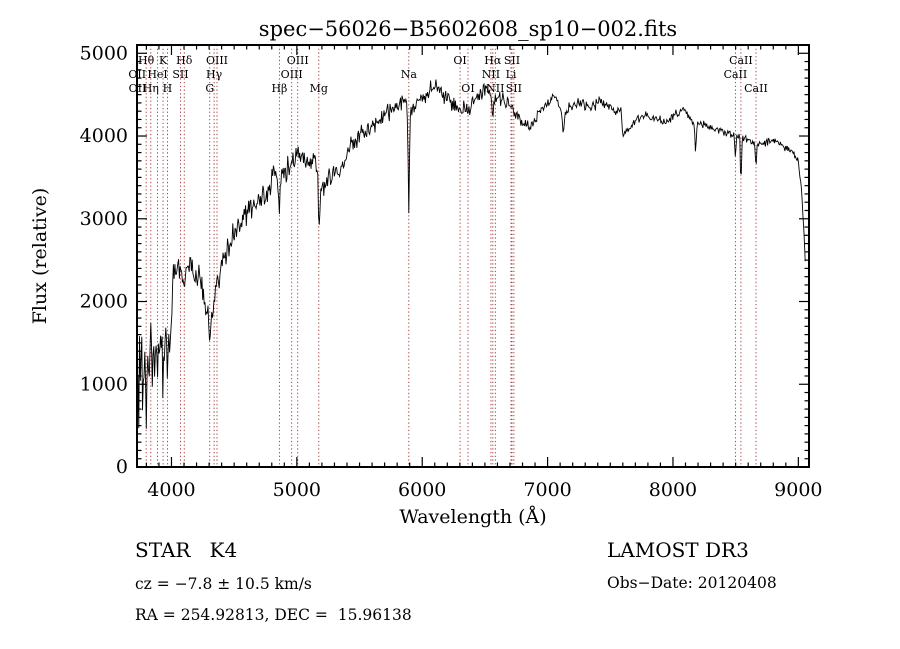  What do you see at coordinates (104, 136) in the screenshot?
I see `y-tick-label: 4000` at bounding box center [104, 136].